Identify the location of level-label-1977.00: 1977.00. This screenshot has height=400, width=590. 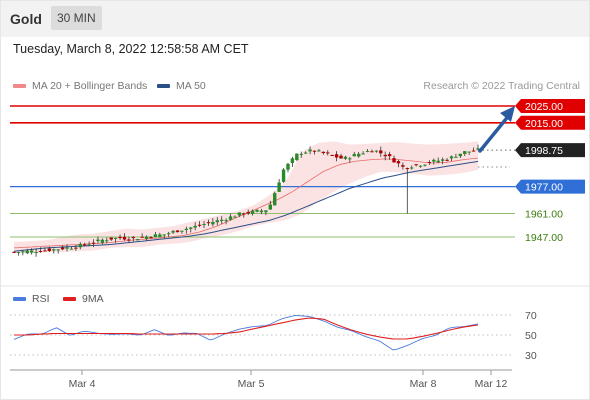
(544, 188).